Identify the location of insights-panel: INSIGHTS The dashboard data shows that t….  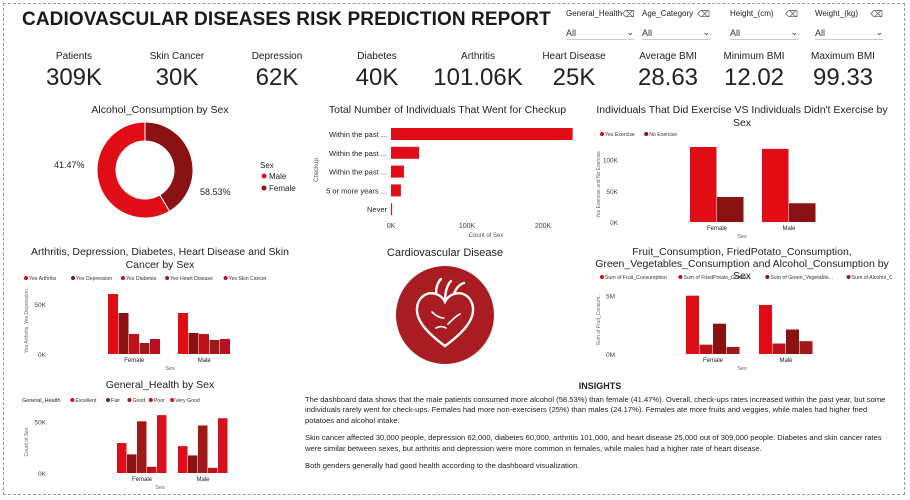
(600, 430).